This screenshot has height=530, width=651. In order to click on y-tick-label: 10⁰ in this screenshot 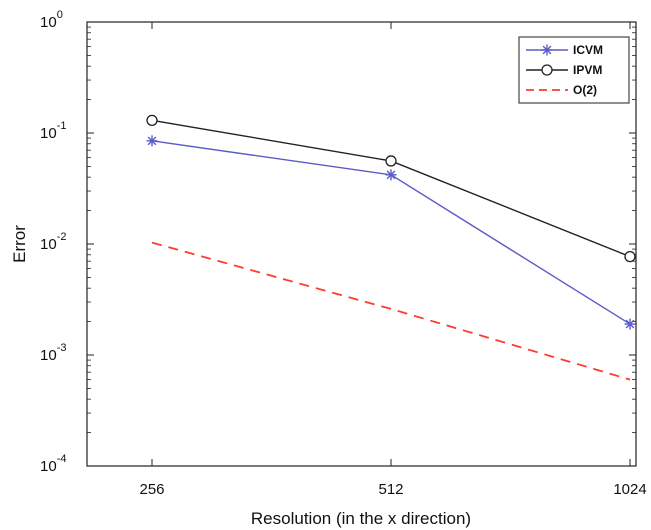, I will do `click(51, 20)`.